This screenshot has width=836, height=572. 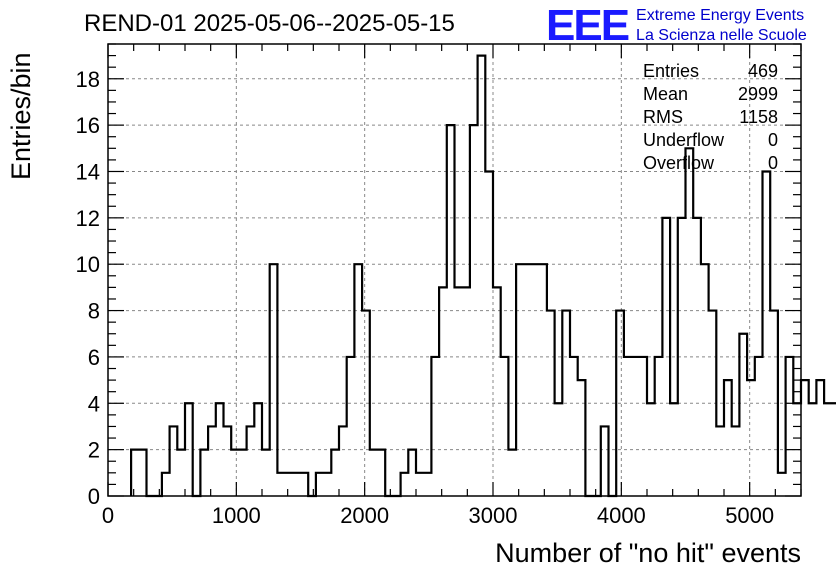 I want to click on x-tick-label: 1000, so click(x=236, y=515).